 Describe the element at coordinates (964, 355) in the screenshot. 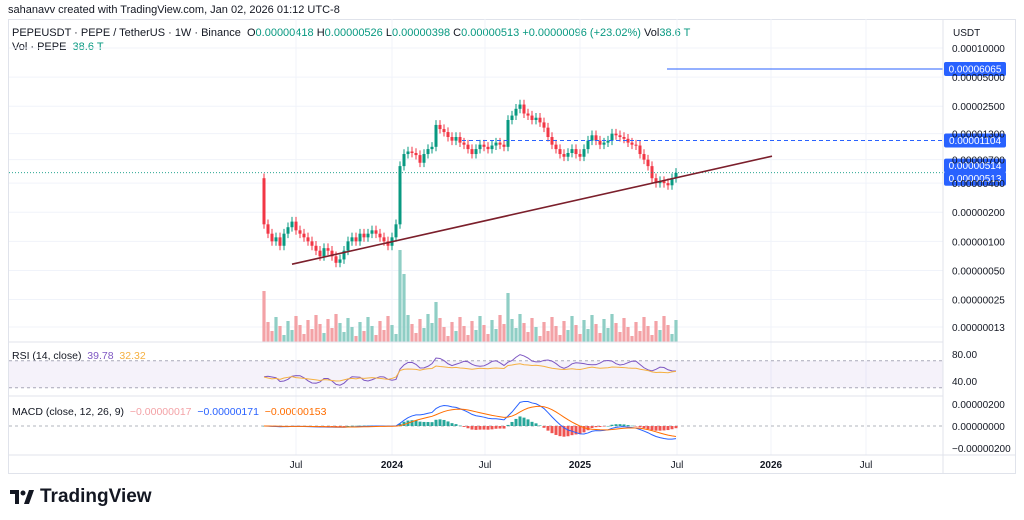

I see `rsi-tick-label: 80.00` at that location.